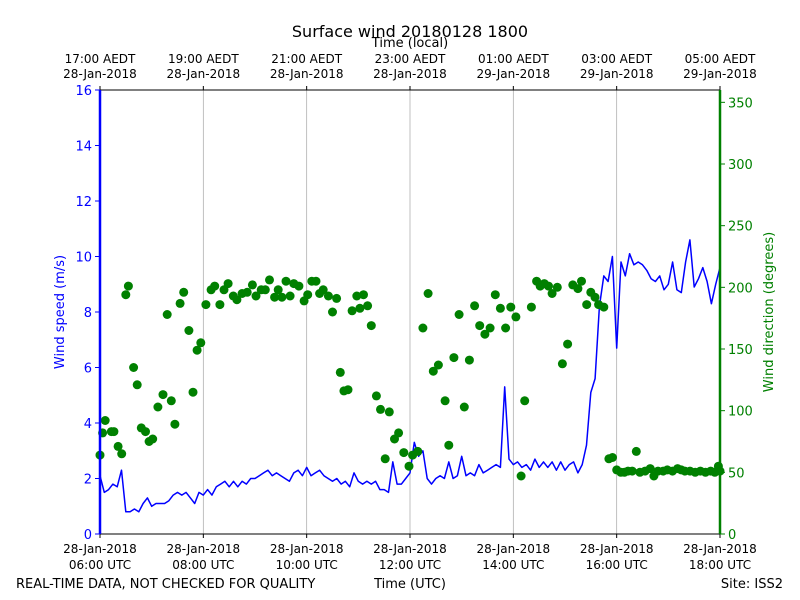 The height and width of the screenshot is (600, 800). What do you see at coordinates (513, 565) in the screenshot?
I see `x-tick-label-time: 14:00 UTC` at bounding box center [513, 565].